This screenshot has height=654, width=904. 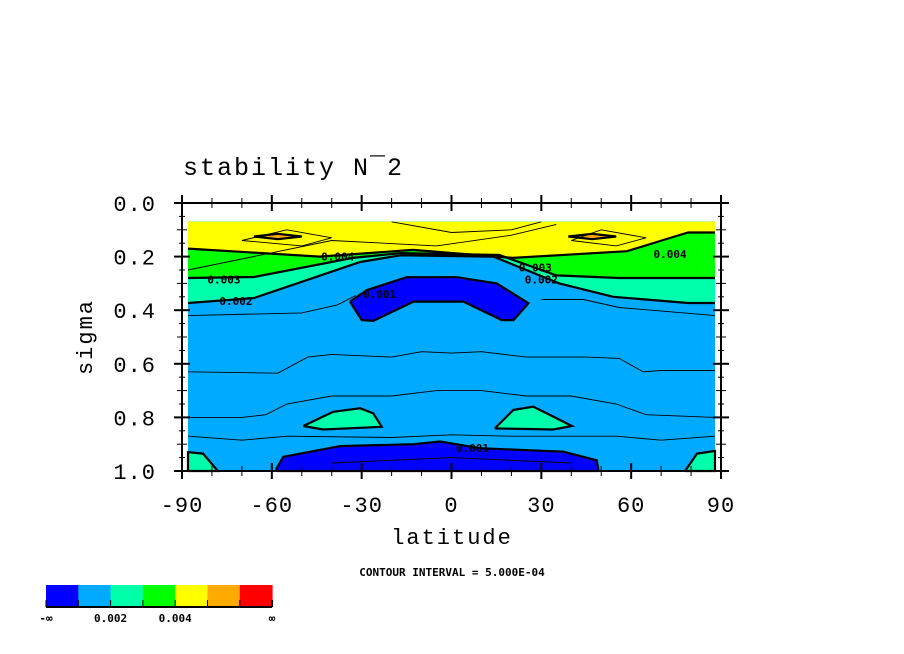 What do you see at coordinates (272, 506) in the screenshot?
I see `x-tick-label: -60` at bounding box center [272, 506].